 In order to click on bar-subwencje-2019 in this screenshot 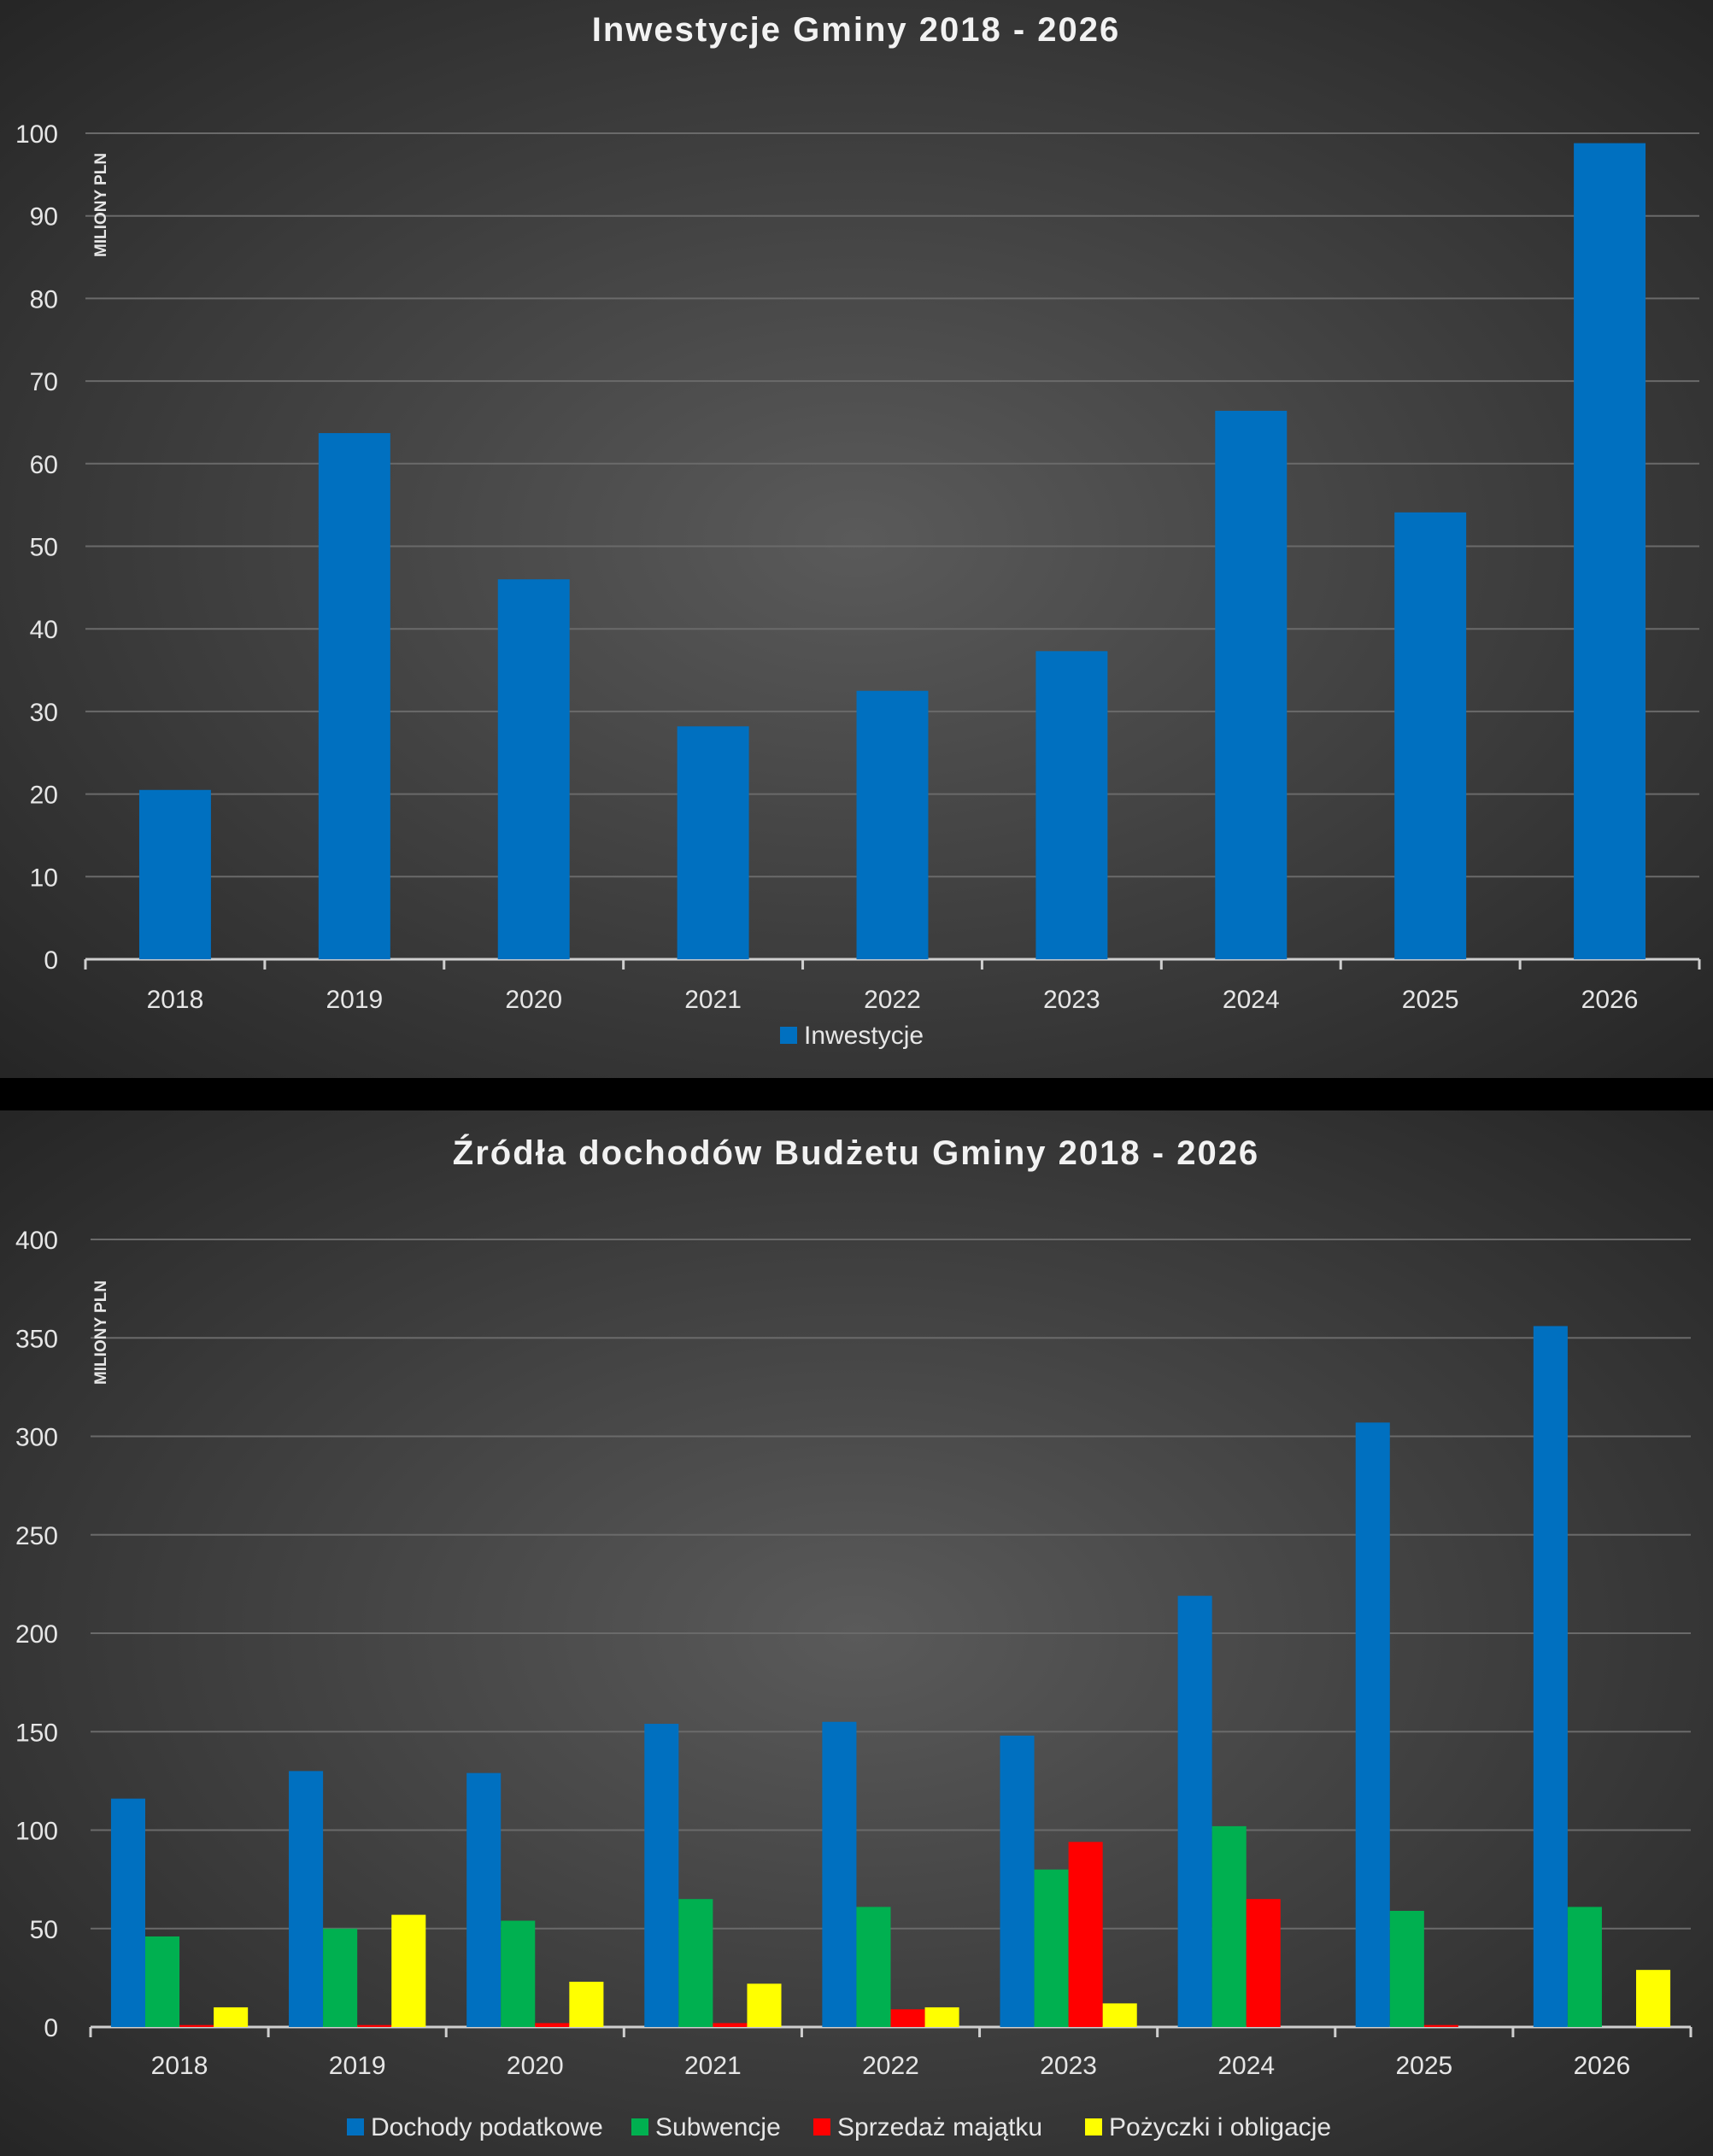, I will do `click(340, 1978)`.